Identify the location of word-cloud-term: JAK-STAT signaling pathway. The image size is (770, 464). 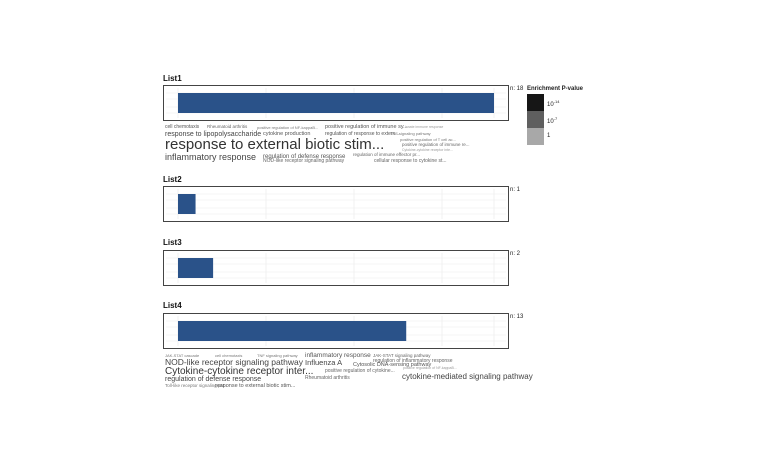
(402, 355).